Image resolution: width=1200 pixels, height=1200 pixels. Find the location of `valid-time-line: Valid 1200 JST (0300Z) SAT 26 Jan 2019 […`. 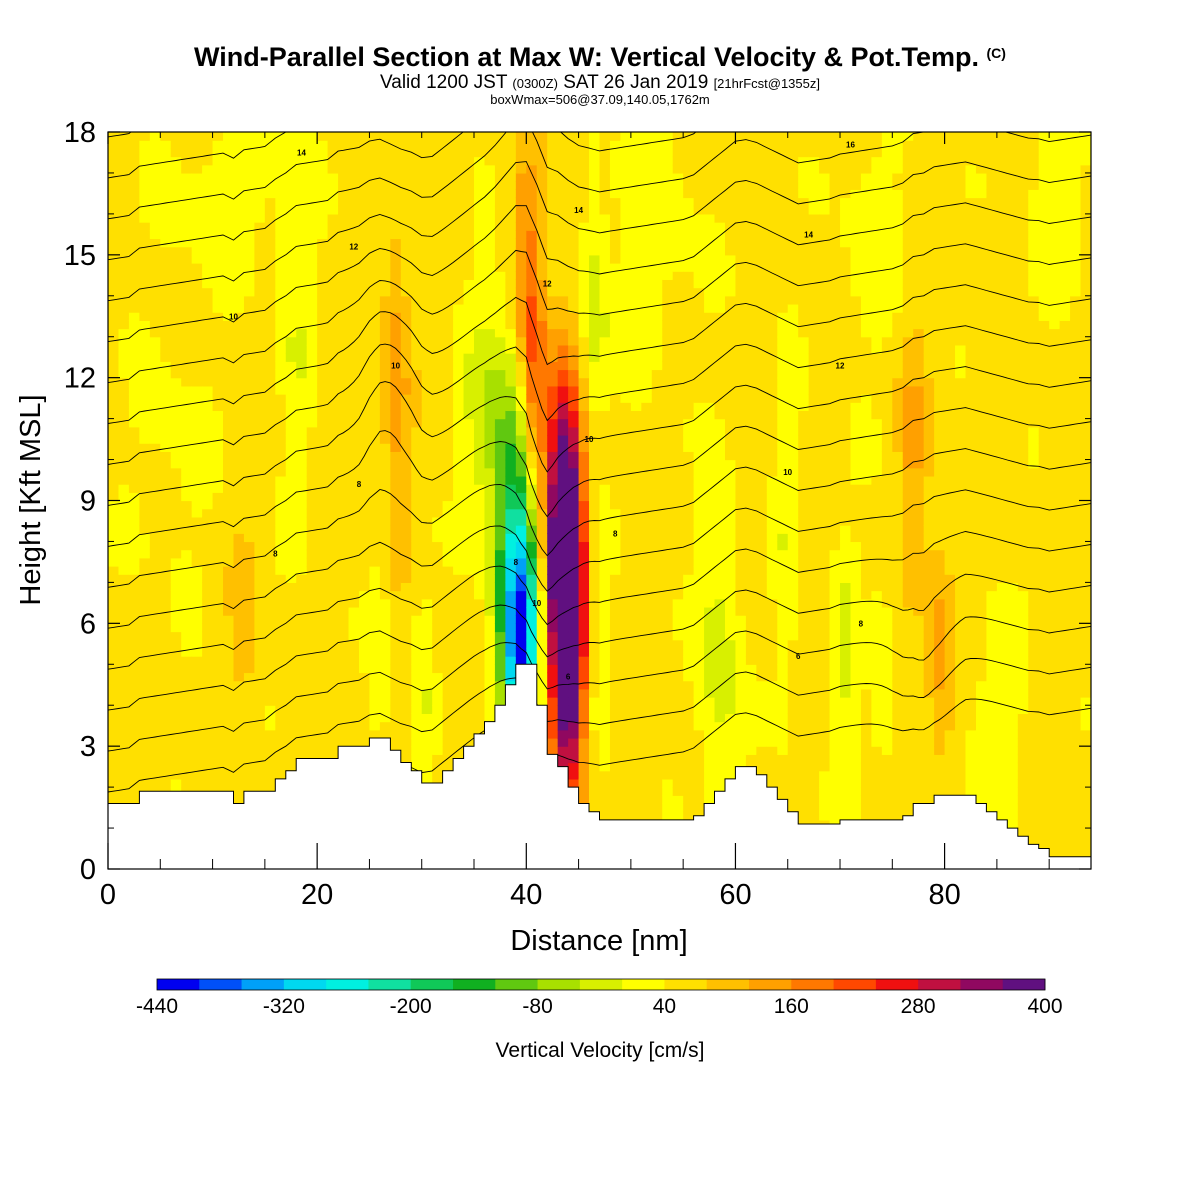

valid-time-line: Valid 1200 JST (0300Z) SAT 26 Jan 2019 [… is located at coordinates (600, 83).